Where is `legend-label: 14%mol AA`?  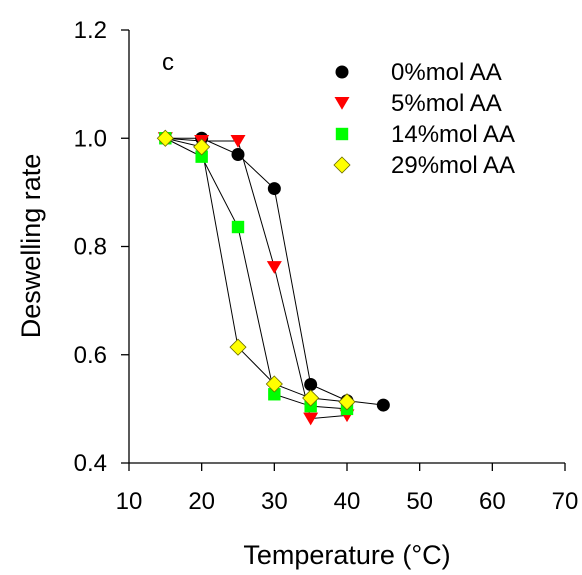
legend-label: 14%mol AA is located at coordinates (453, 134).